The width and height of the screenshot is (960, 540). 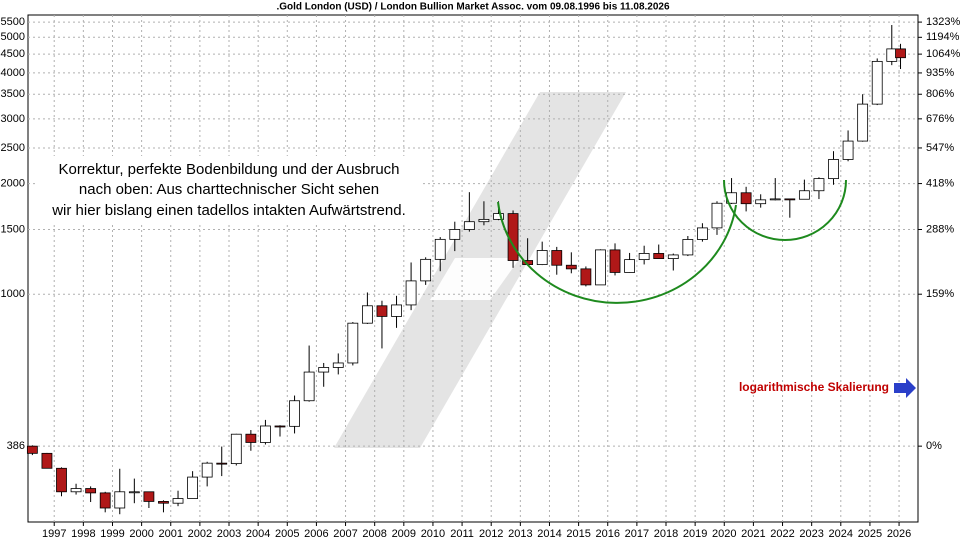 I want to click on y2-tick-label: 288%, so click(x=940, y=229).